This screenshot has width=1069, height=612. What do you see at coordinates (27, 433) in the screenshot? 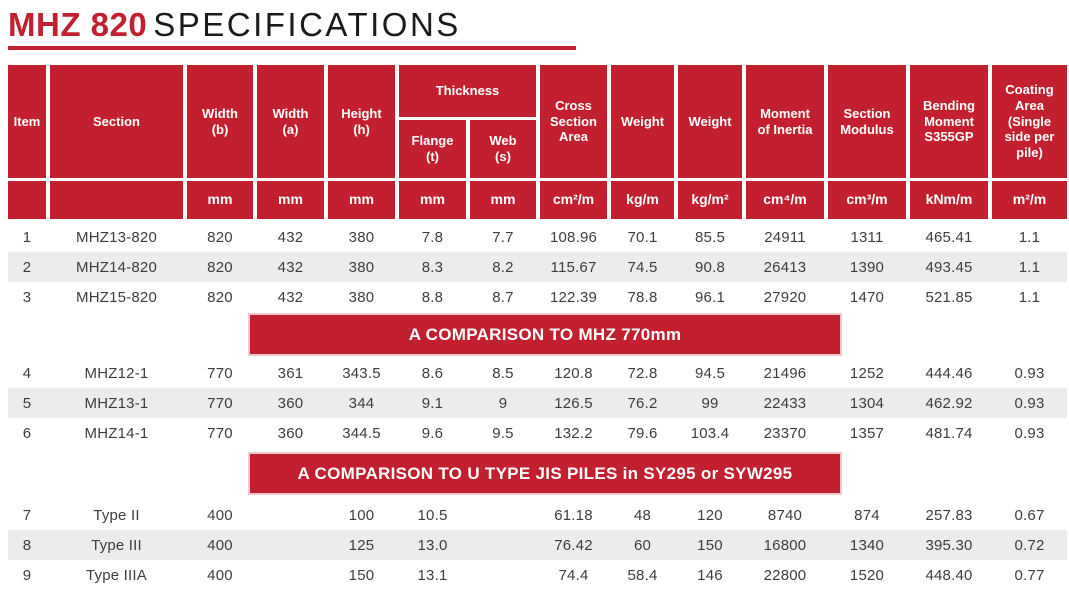
I see `cell-item: 6` at bounding box center [27, 433].